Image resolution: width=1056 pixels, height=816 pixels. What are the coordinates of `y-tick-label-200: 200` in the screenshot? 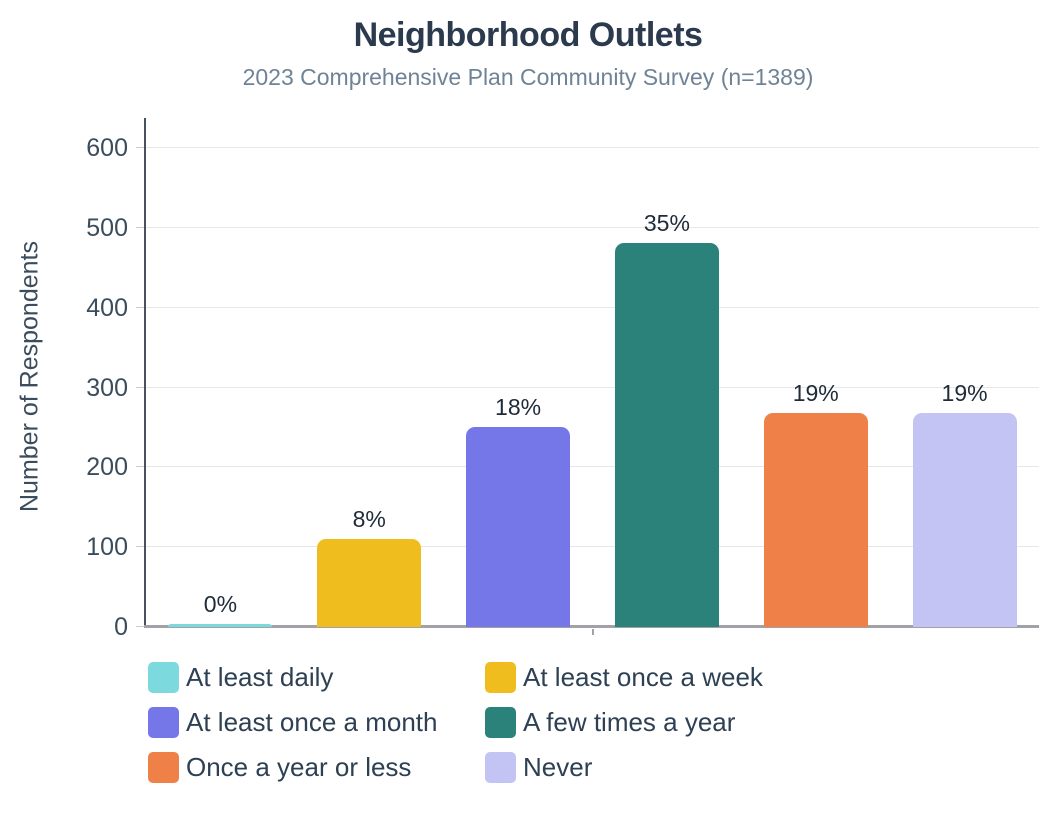 It's located at (107, 467).